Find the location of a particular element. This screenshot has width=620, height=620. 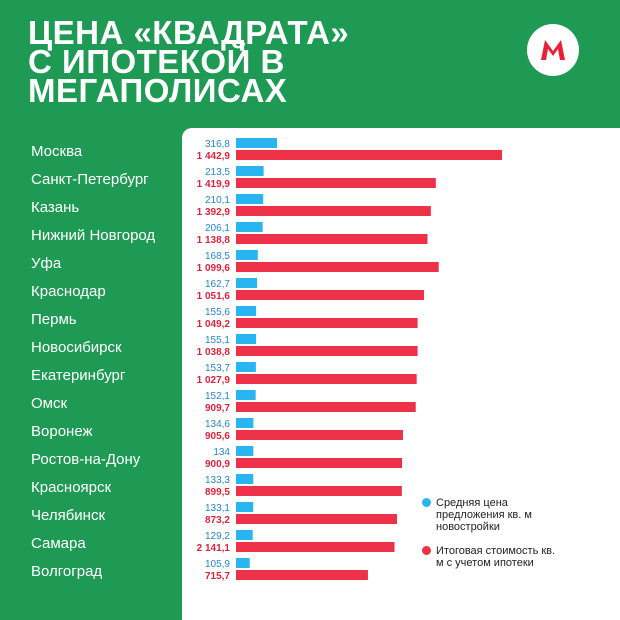

value-label-total-cost: 1 099,6 is located at coordinates (214, 268).